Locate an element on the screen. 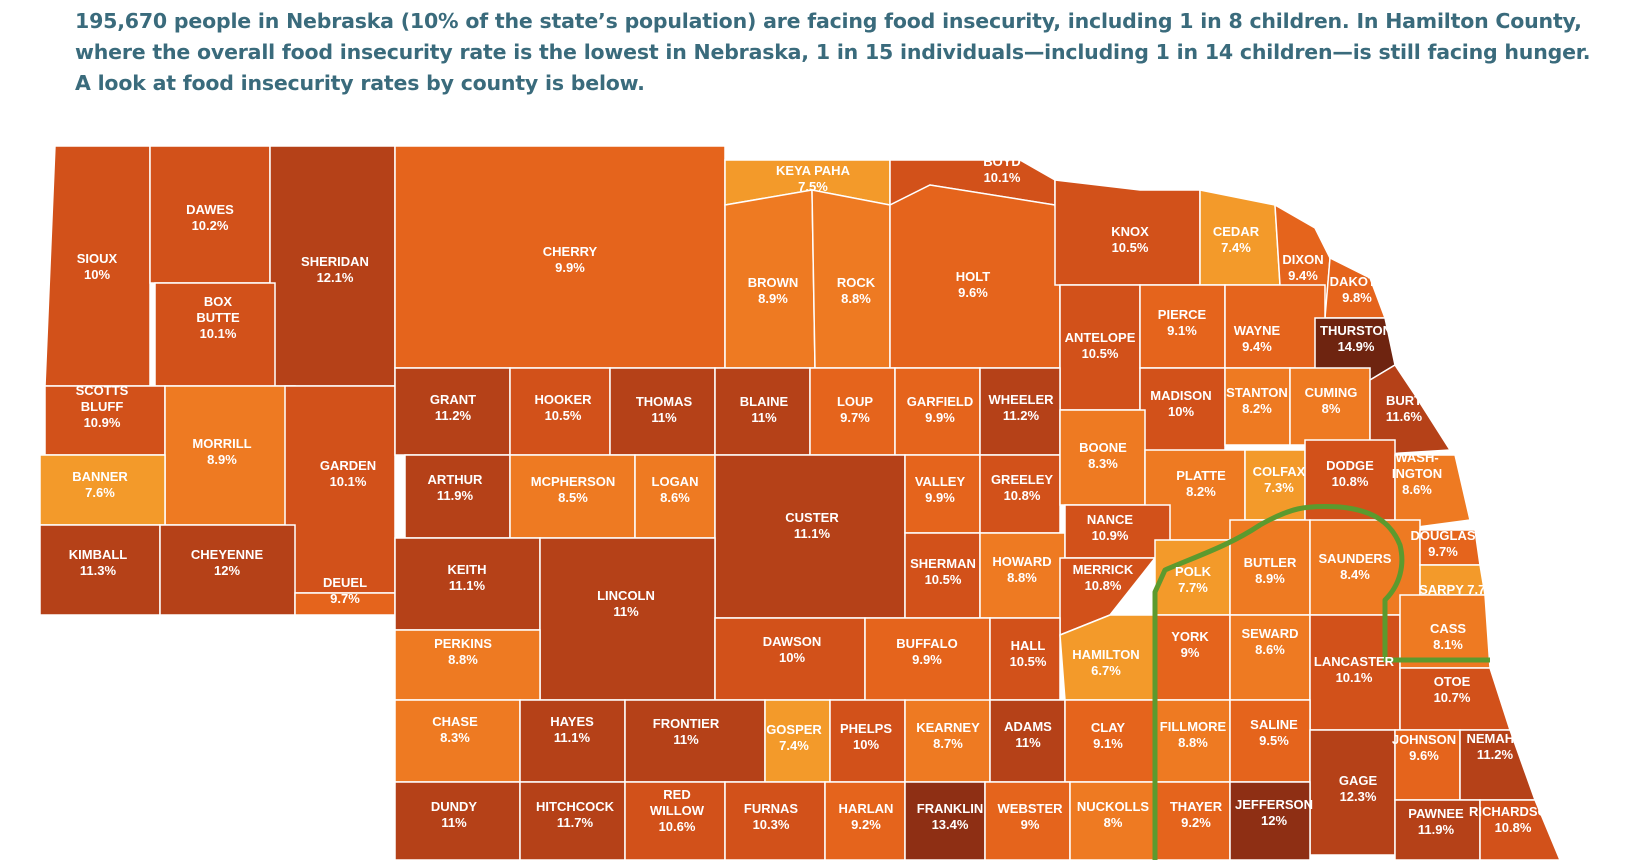 The image size is (1638, 860). county-rate-morrill: 8.9% is located at coordinates (222, 459).